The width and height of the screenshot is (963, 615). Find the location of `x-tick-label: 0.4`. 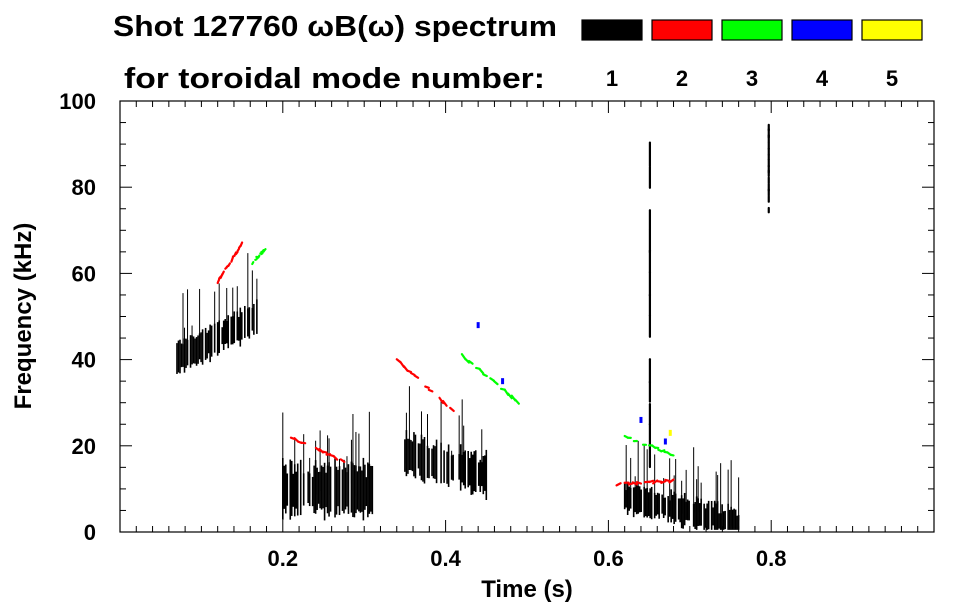

x-tick-label: 0.4 is located at coordinates (445, 558).